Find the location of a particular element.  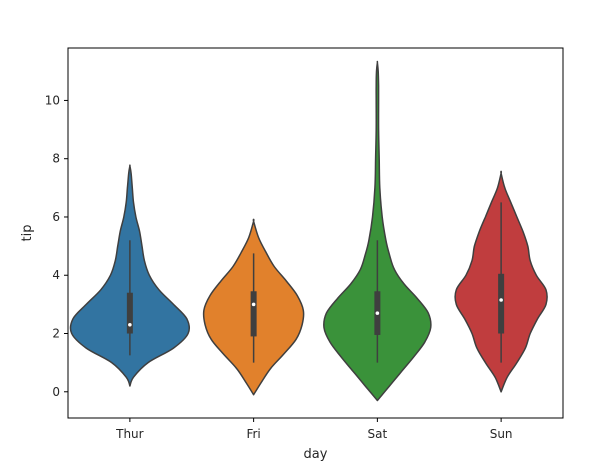

median-sun is located at coordinates (501, 300).